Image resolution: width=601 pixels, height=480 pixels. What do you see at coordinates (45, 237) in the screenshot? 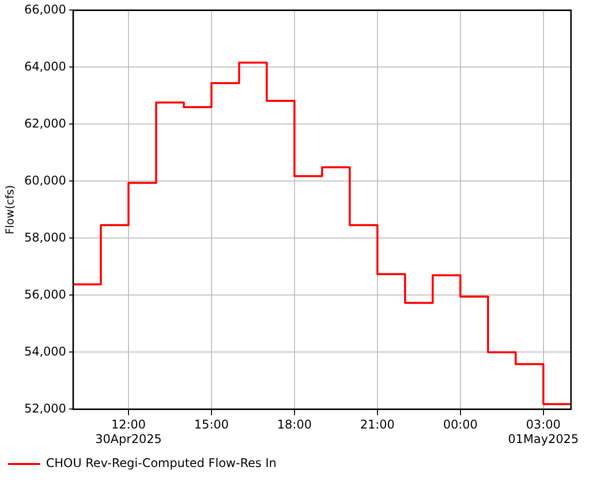
I see `y-tick-label: 58,000` at bounding box center [45, 237].